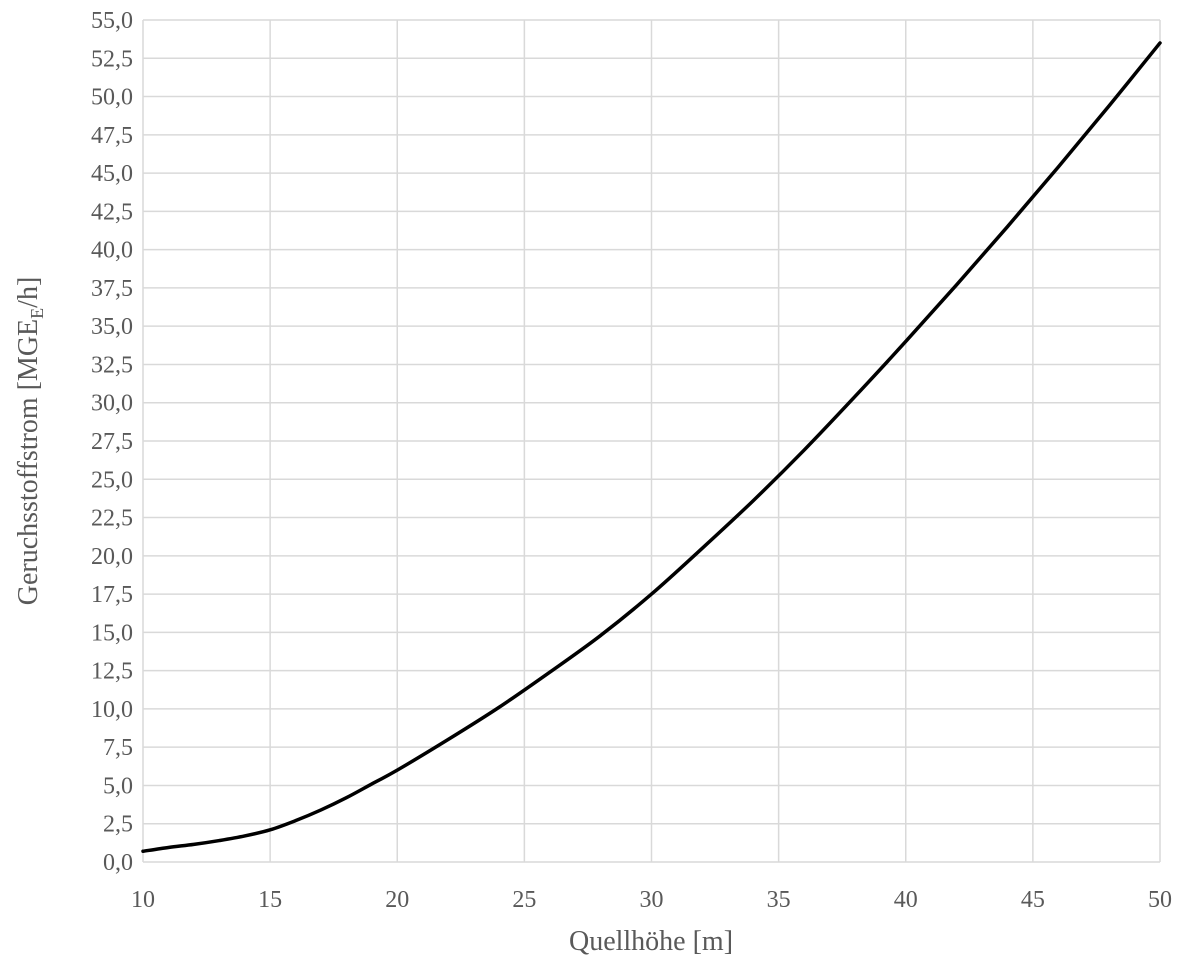  Describe the element at coordinates (112, 289) in the screenshot. I see `y-tick-label: 37,5` at that location.